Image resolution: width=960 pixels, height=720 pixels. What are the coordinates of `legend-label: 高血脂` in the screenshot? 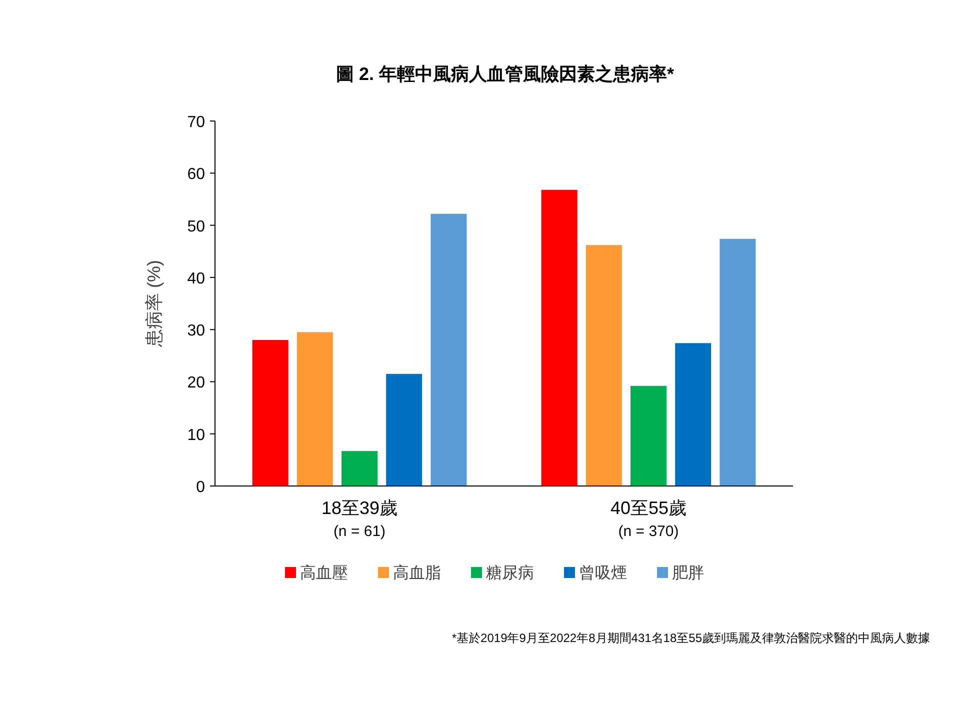 It's located at (417, 573).